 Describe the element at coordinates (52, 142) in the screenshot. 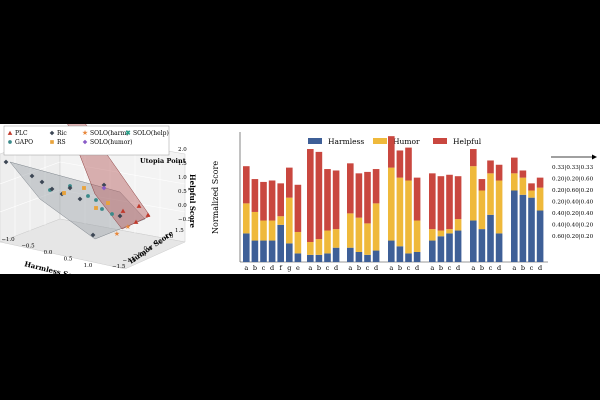

I see `legend-marker-rs` at that location.